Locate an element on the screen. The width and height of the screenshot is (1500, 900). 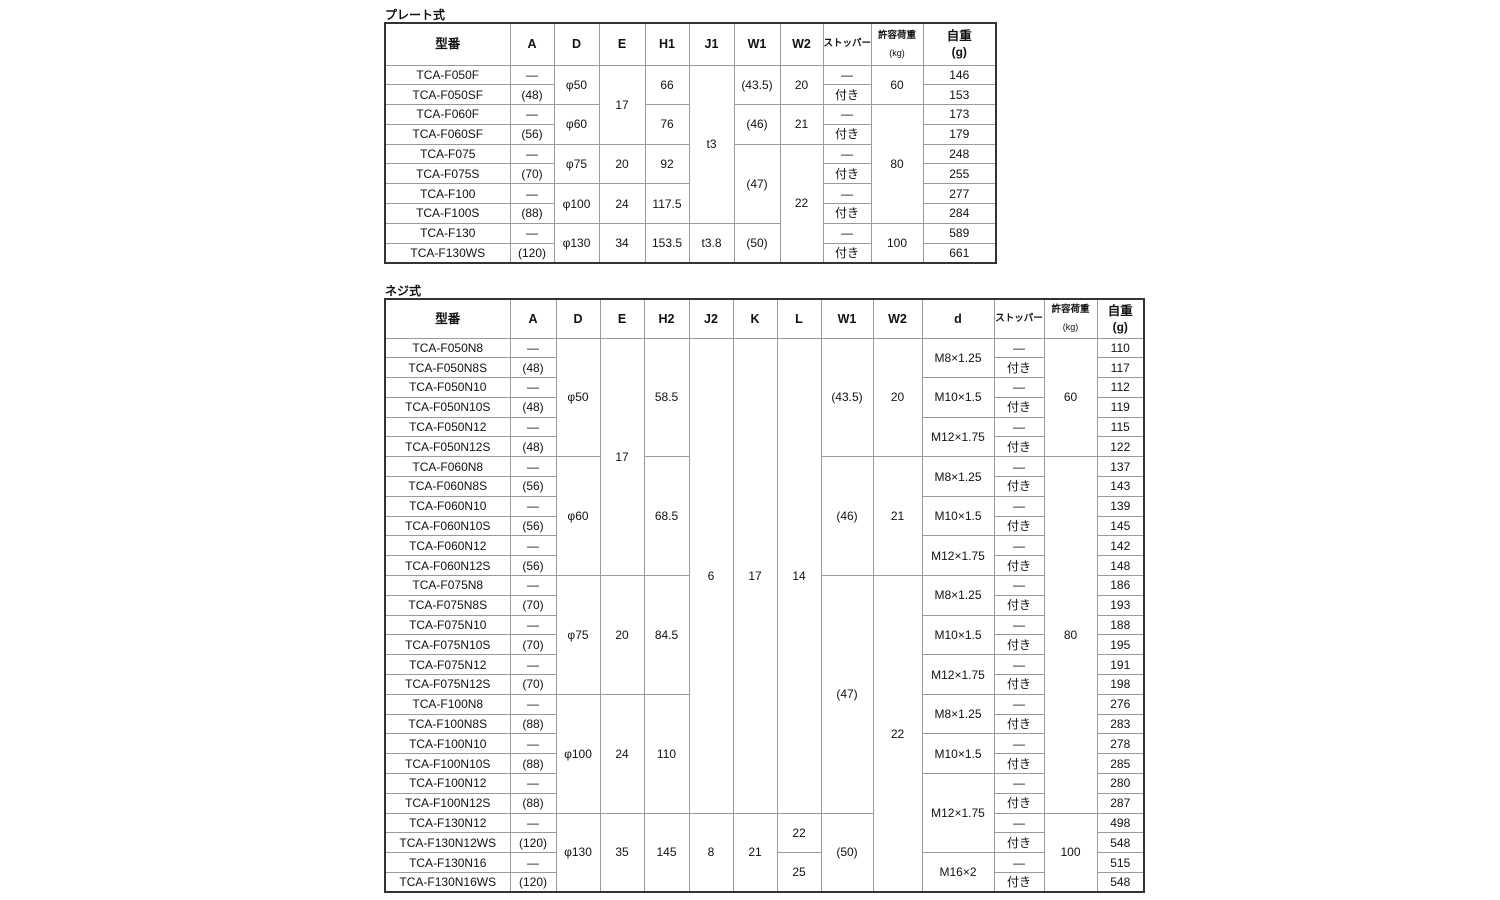
table-row: TCA-F060N10S (56) 付き 145 is located at coordinates (764, 526).